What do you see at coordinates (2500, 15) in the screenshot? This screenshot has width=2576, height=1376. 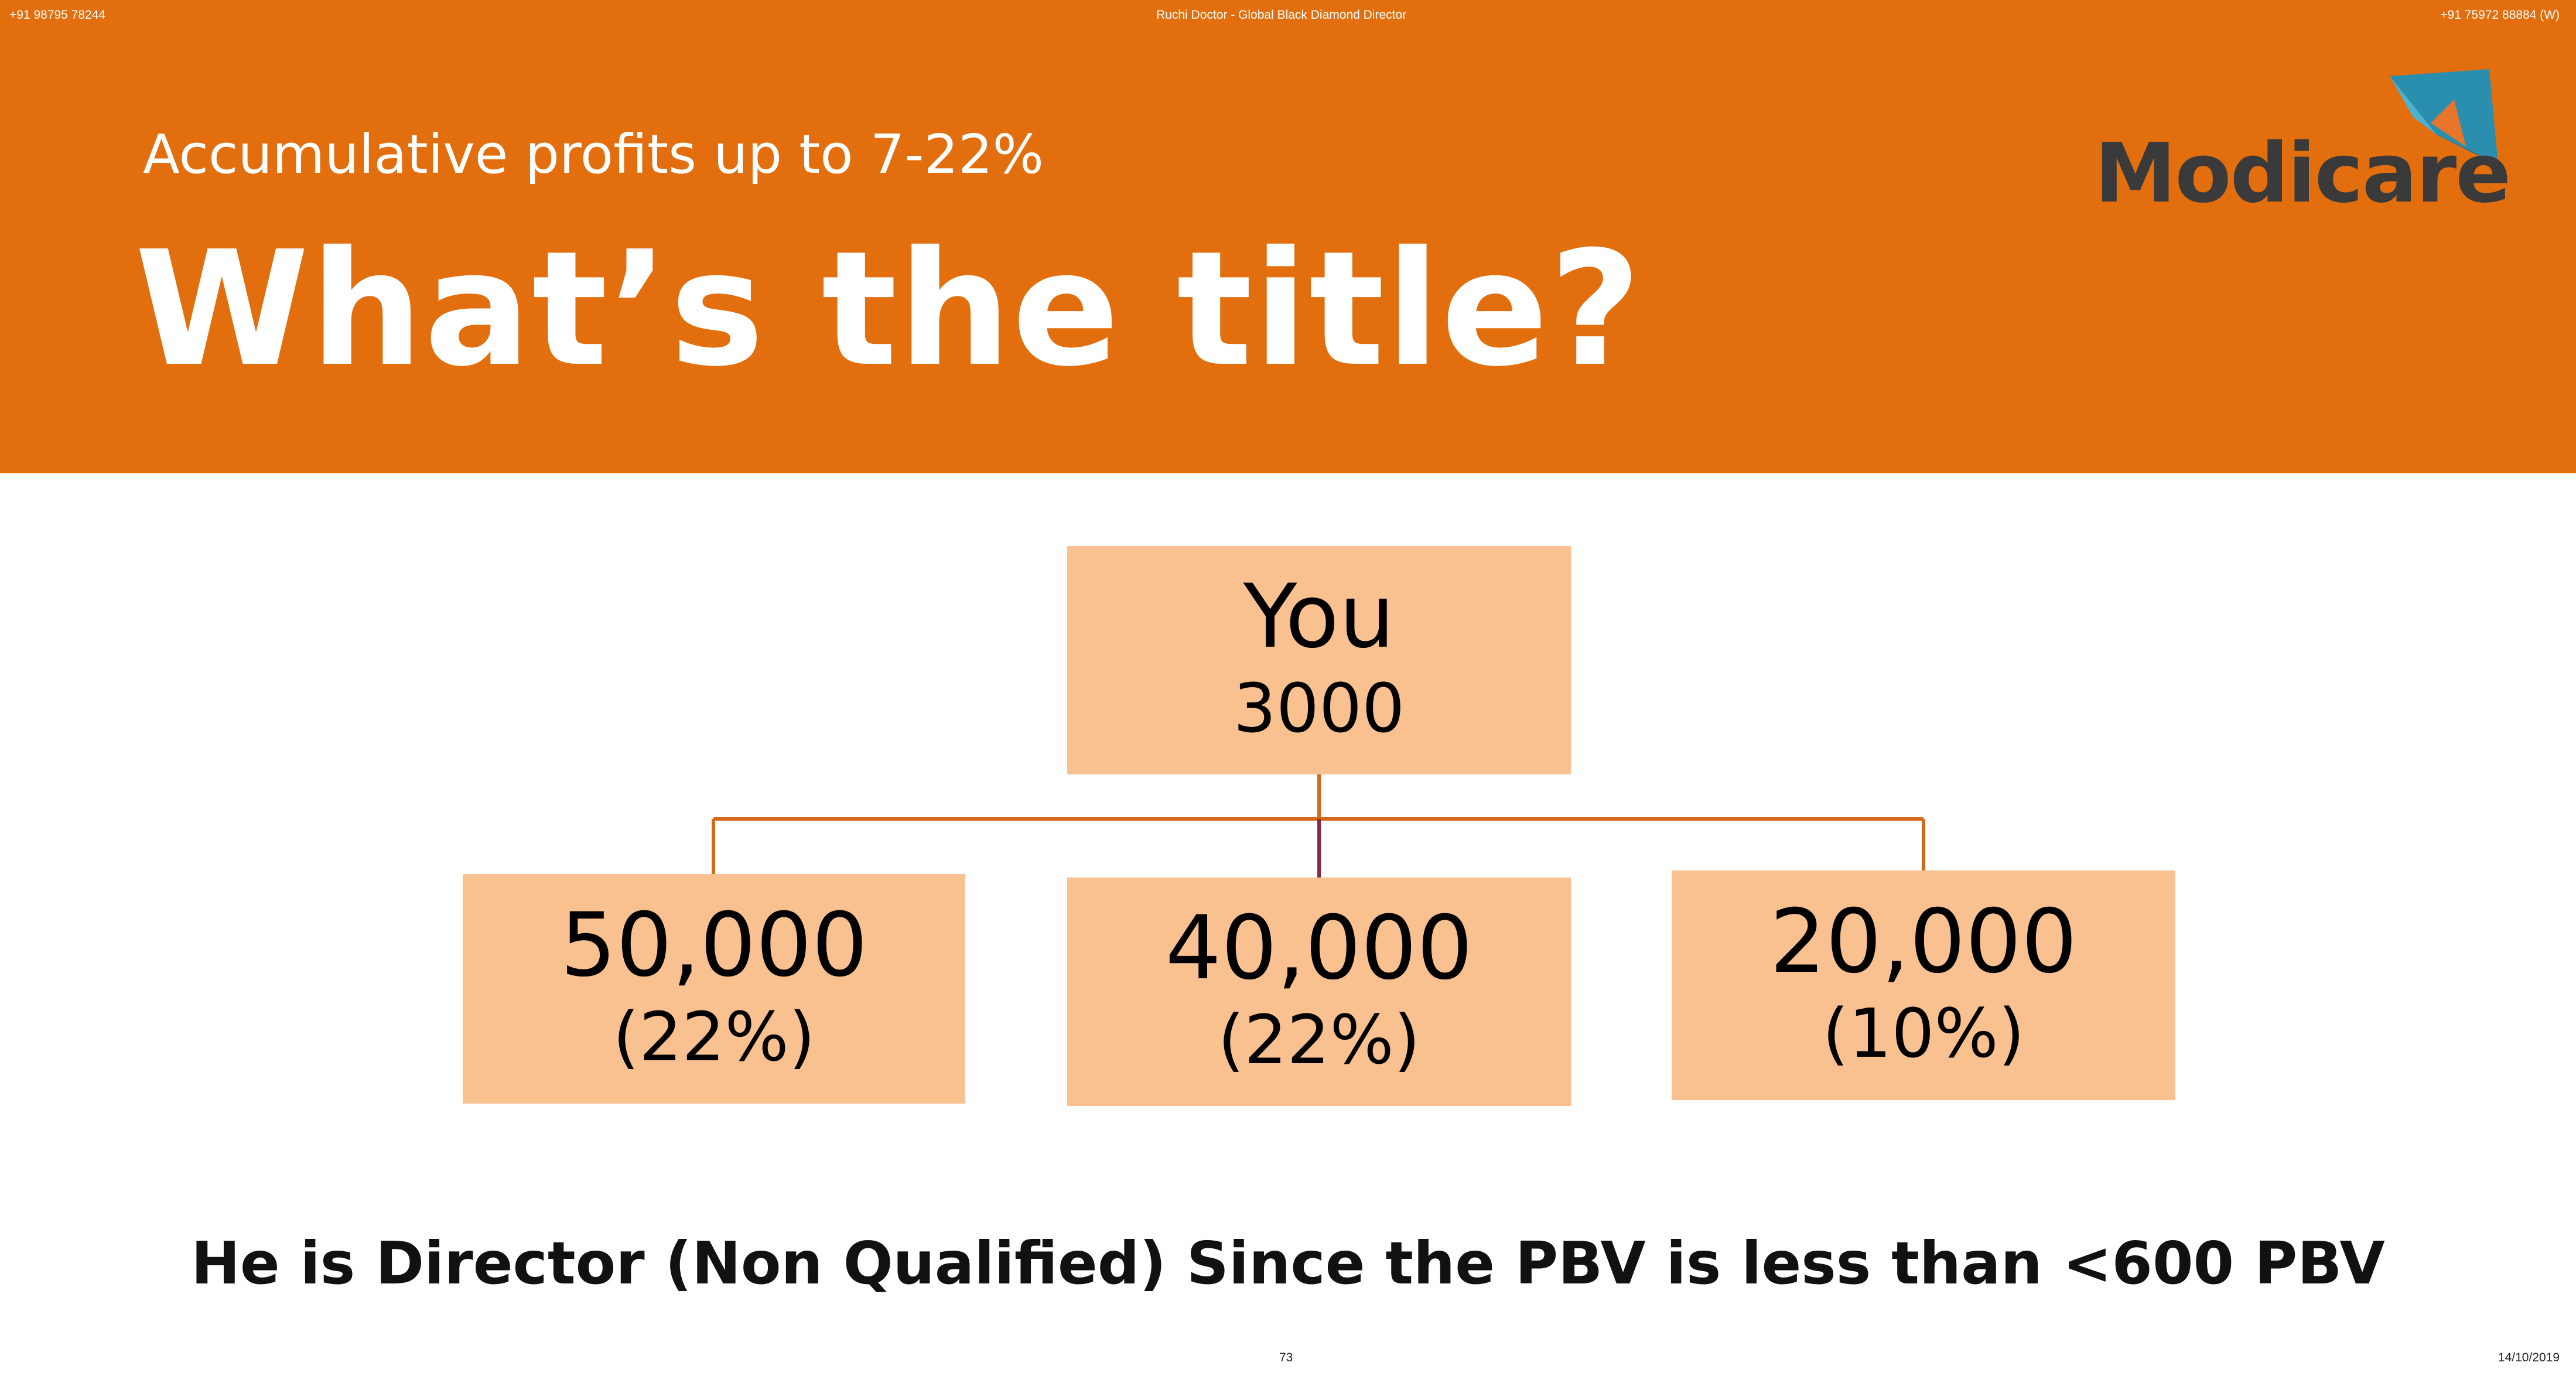 I see `phone-right: +91 75972 88884 (W)` at bounding box center [2500, 15].